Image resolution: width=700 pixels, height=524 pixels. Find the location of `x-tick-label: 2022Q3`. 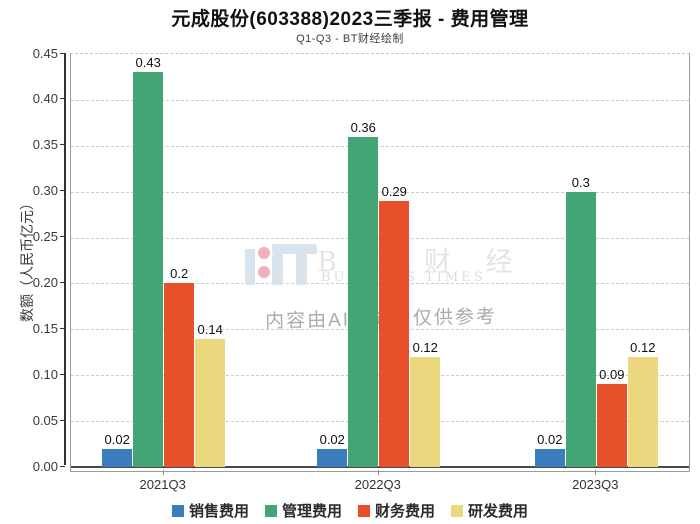

x-tick-label: 2022Q3 is located at coordinates (377, 484).